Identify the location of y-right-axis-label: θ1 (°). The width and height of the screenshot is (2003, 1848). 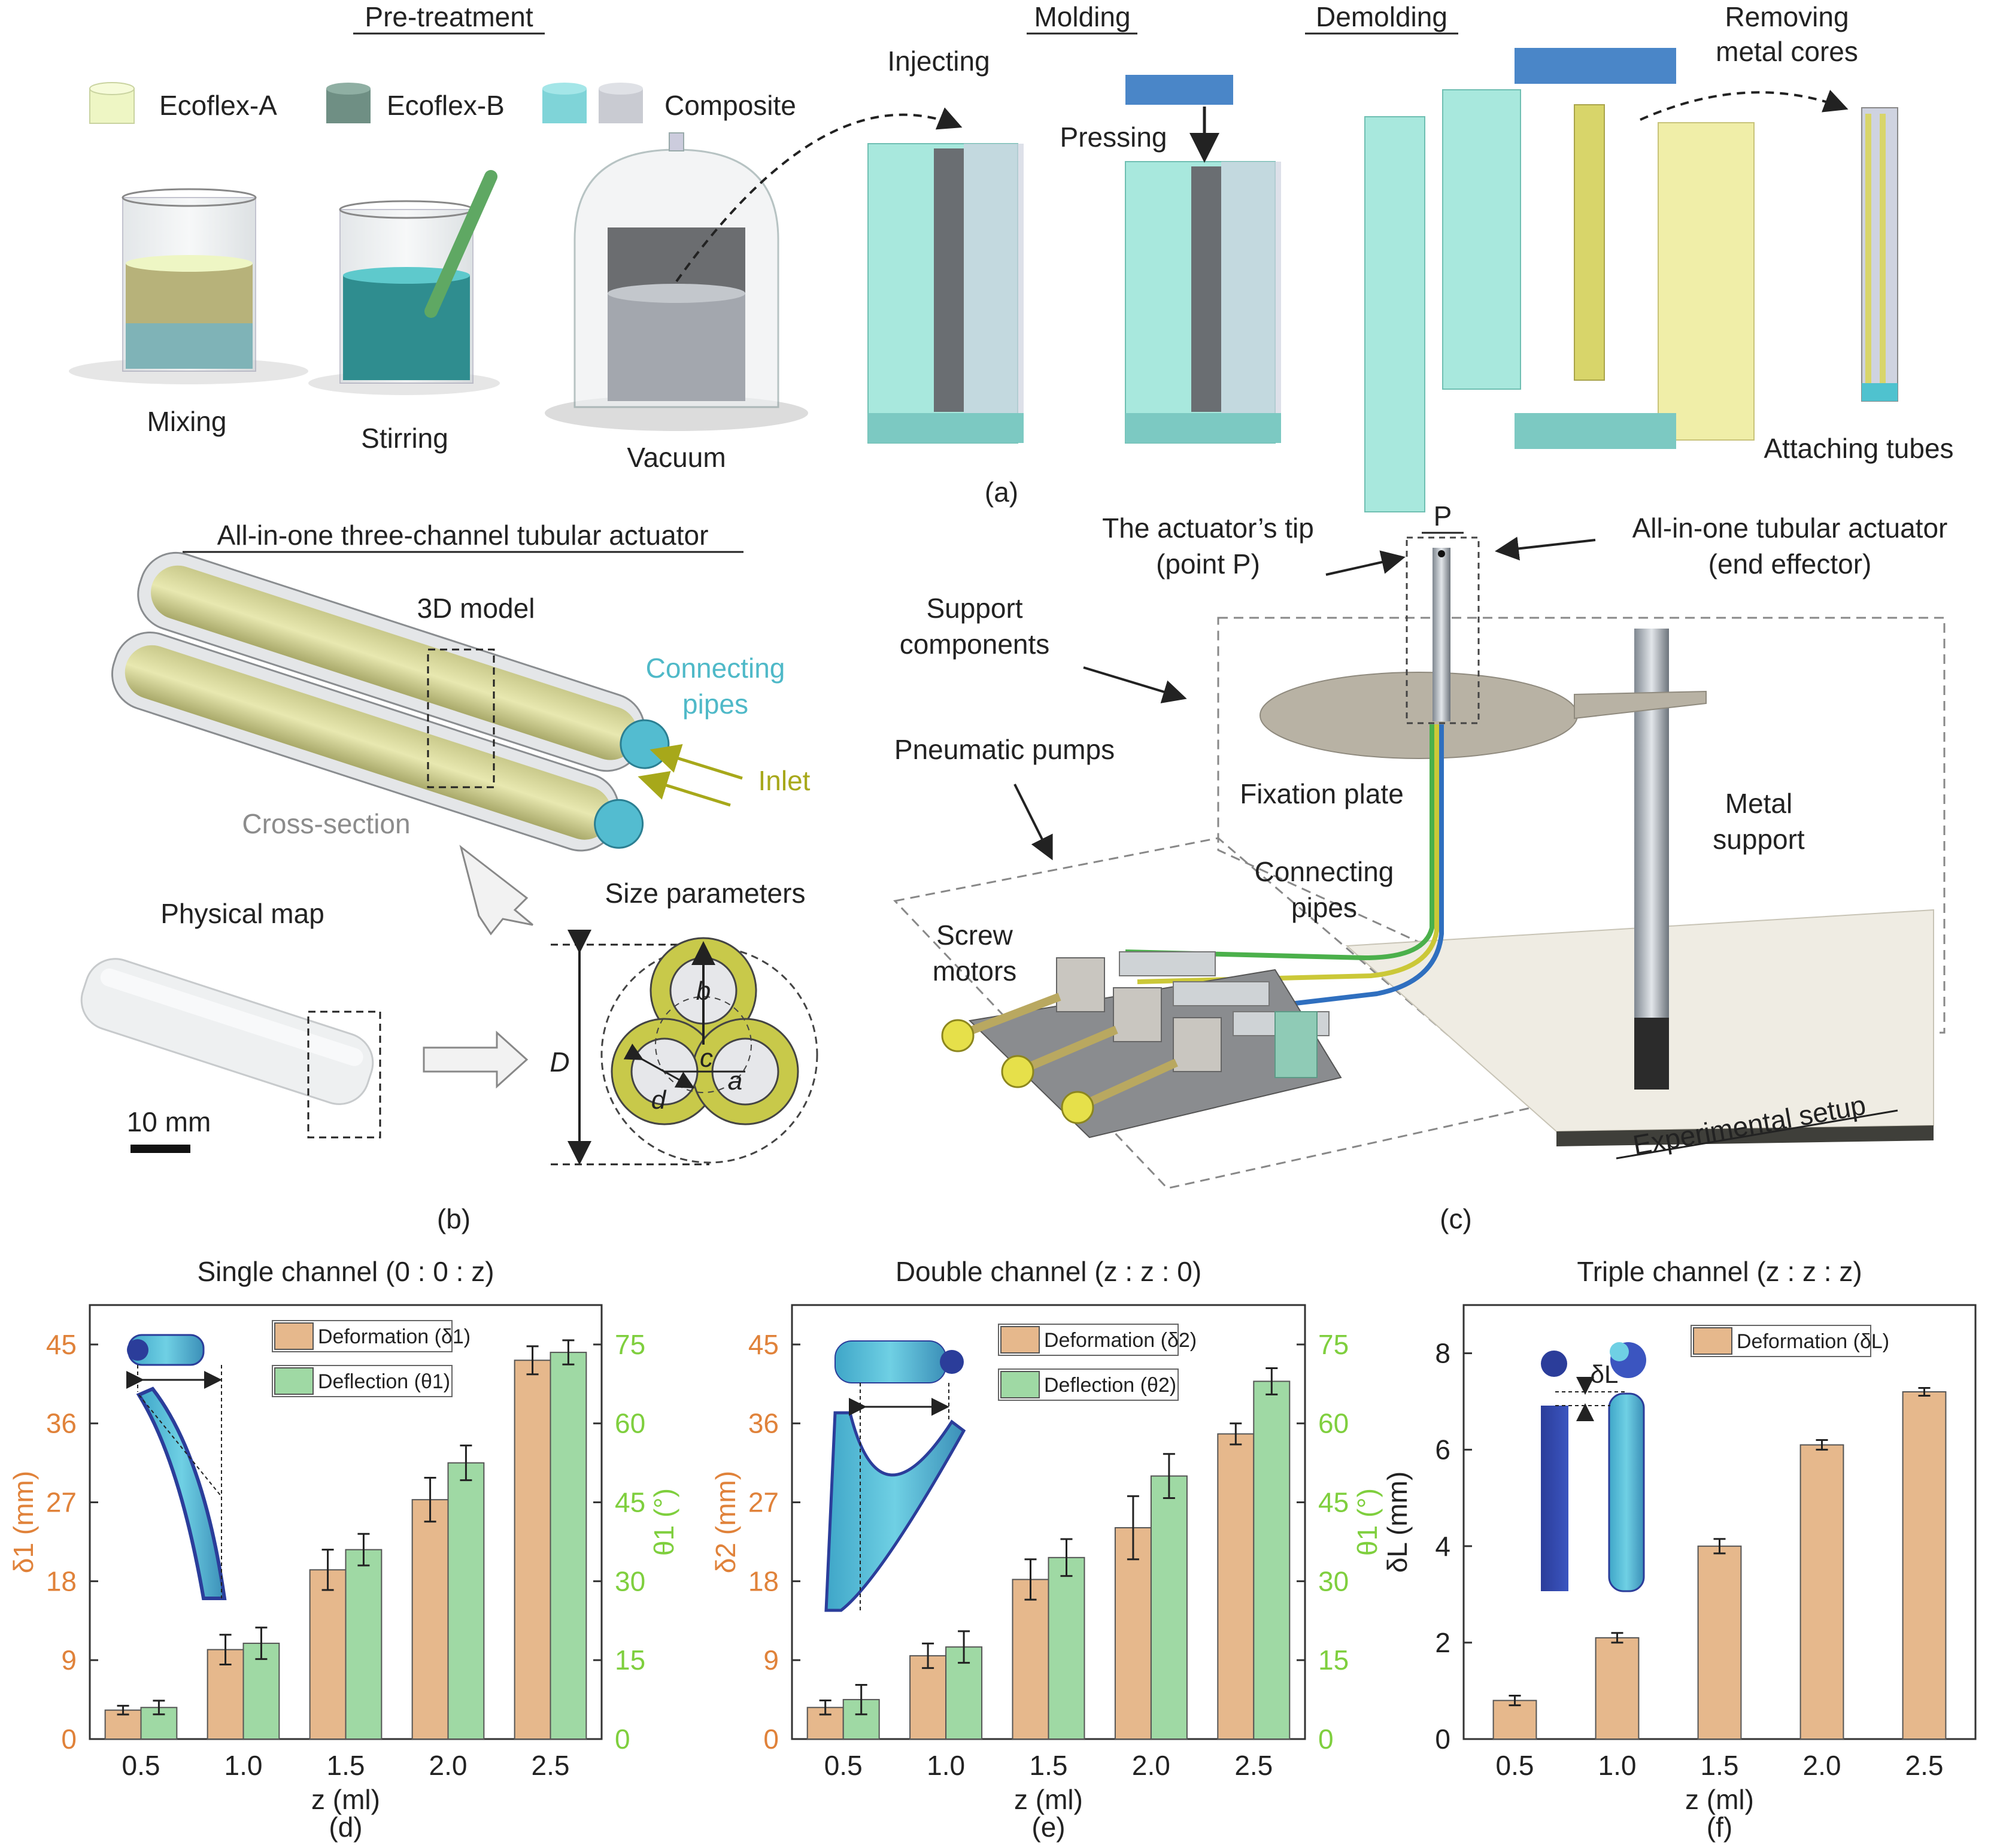
(1367, 1522).